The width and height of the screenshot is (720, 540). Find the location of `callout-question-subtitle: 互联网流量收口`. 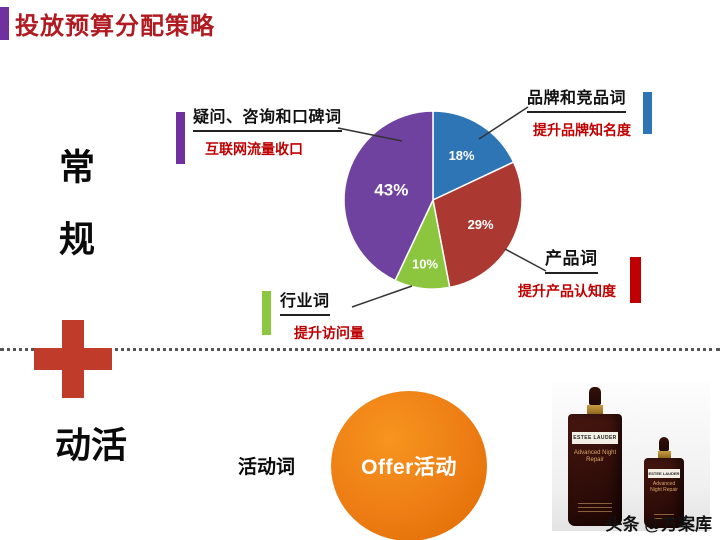

callout-question-subtitle: 互联网流量收口 is located at coordinates (254, 149).